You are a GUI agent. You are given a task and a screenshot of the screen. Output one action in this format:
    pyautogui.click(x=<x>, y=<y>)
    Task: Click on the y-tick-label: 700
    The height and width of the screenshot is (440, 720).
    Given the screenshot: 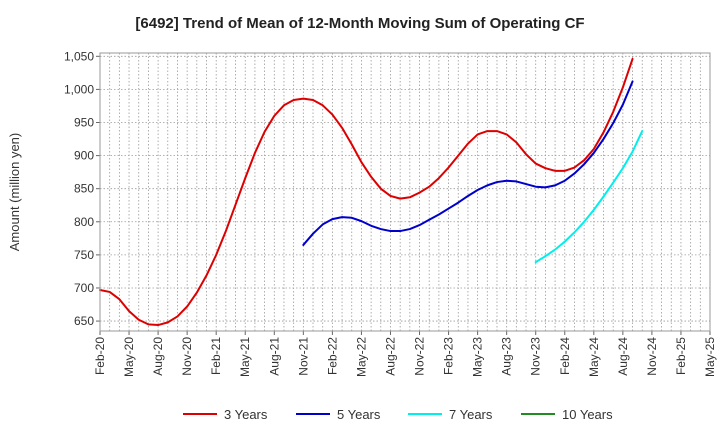 What is the action you would take?
    pyautogui.click(x=84, y=288)
    